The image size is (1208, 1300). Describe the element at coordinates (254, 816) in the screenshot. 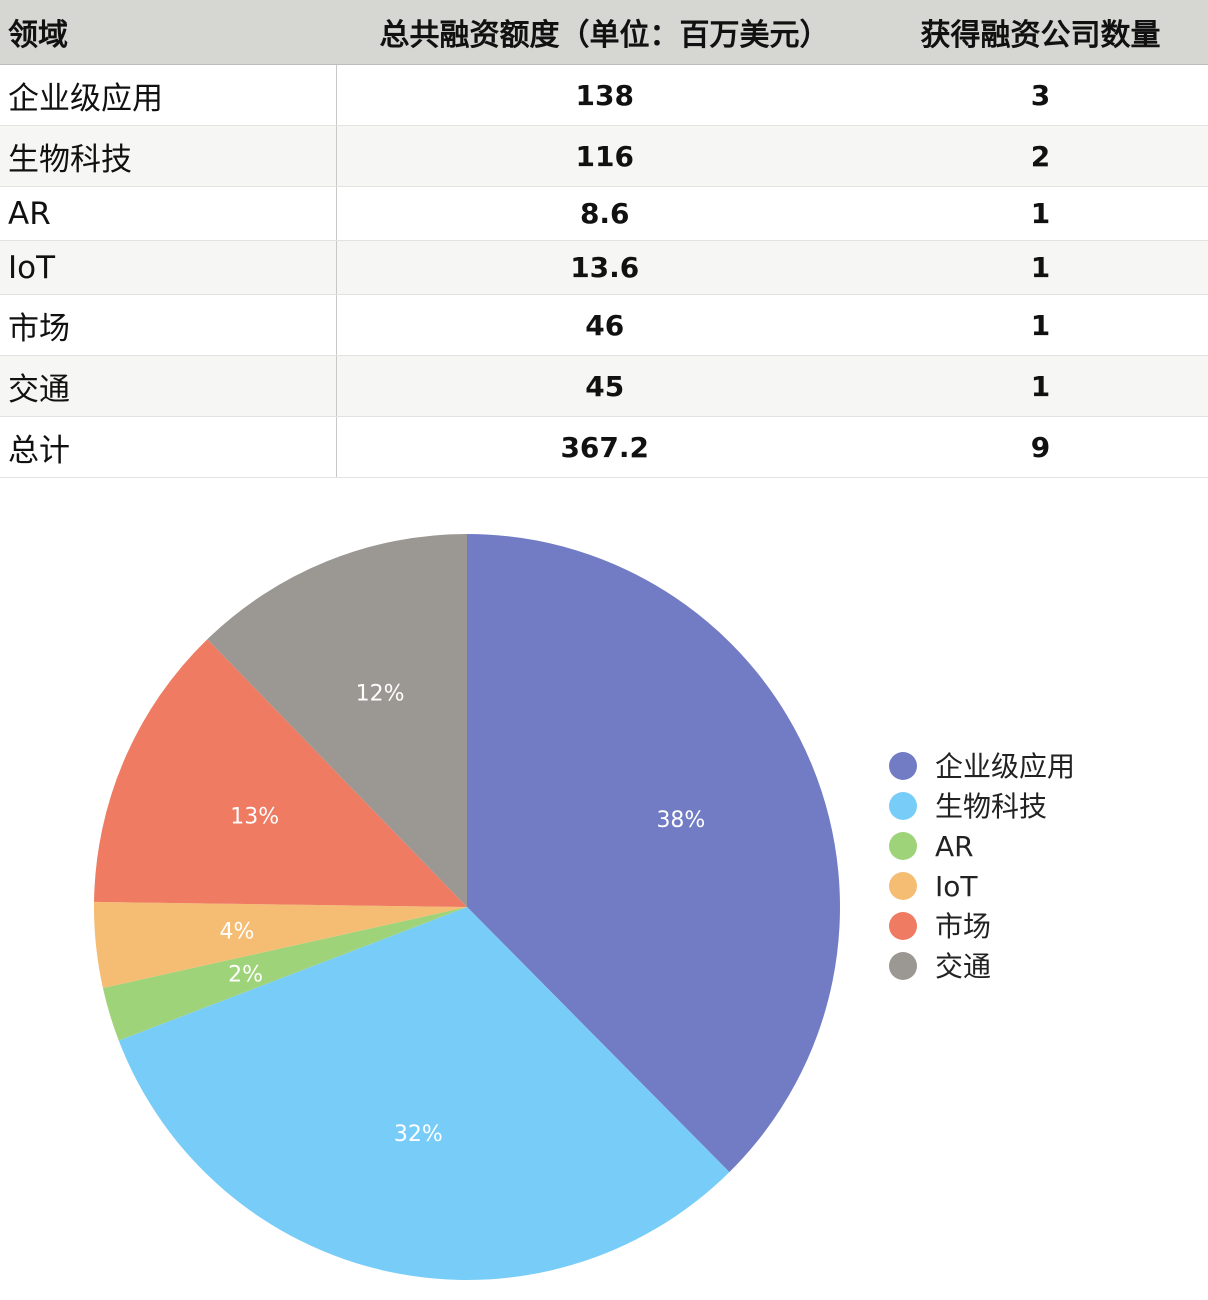

I see `slice-percent-label: 13%` at that location.